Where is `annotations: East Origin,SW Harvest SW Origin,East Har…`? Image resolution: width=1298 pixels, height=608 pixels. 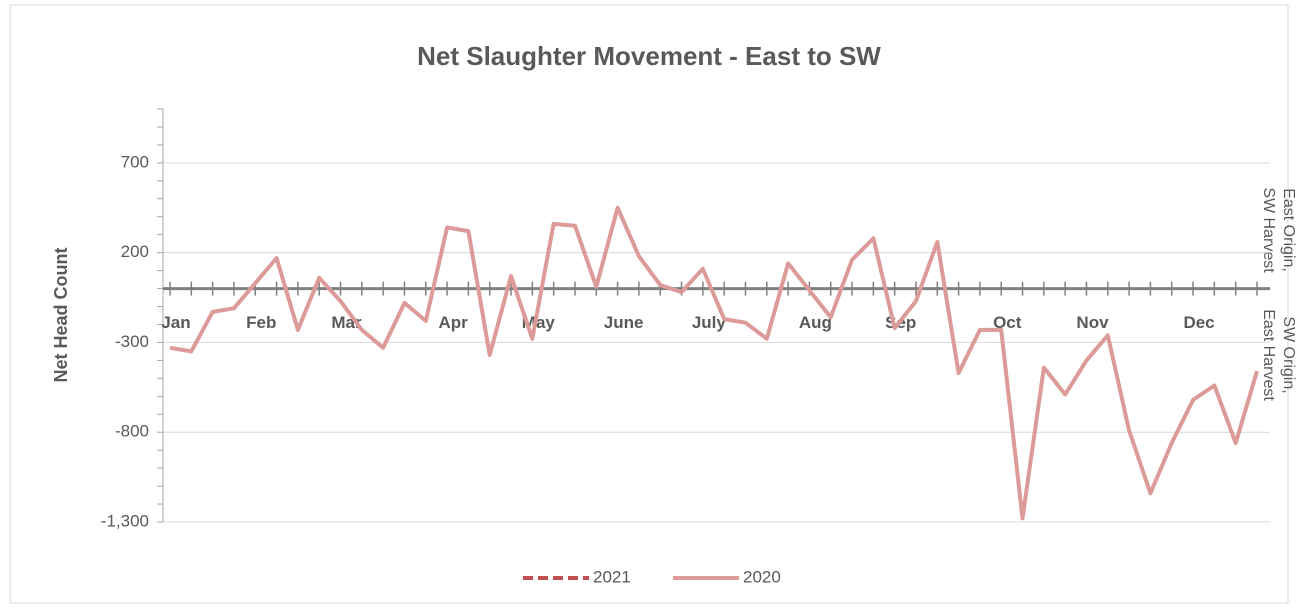 annotations: East Origin,SW Harvest SW Origin,East Har… is located at coordinates (1278, 294).